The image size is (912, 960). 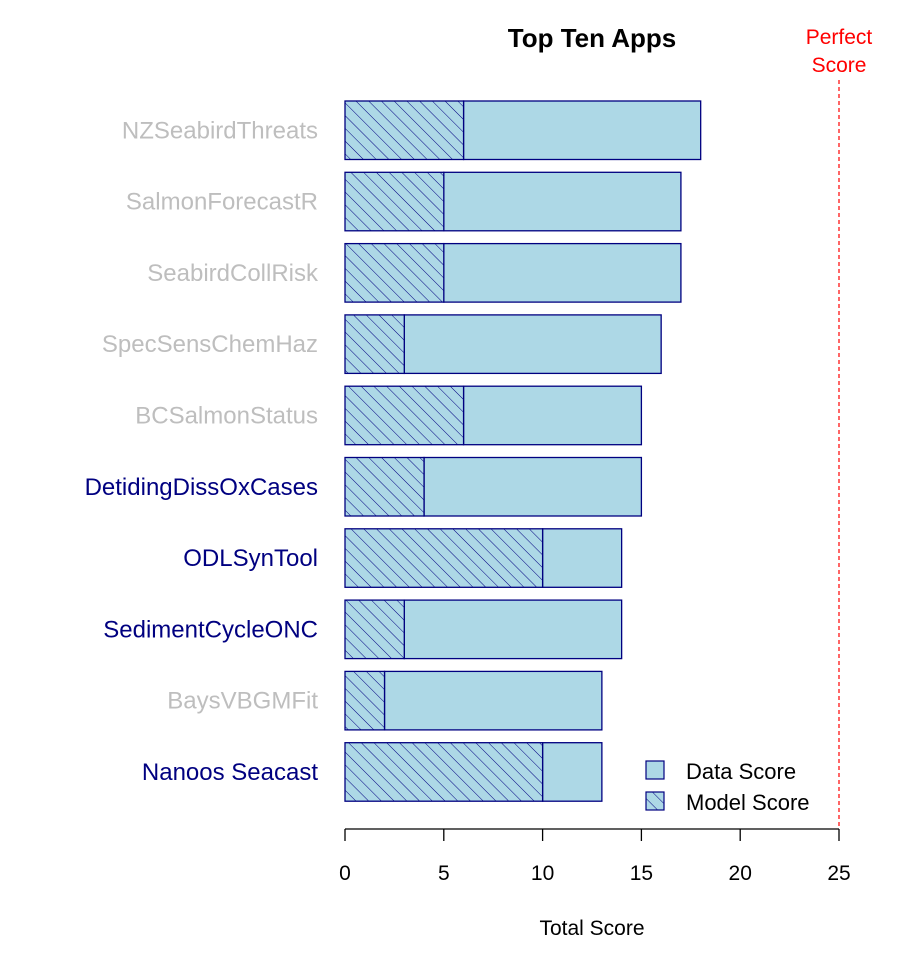 I want to click on perfect-score-label-line1: Perfect, so click(x=839, y=37).